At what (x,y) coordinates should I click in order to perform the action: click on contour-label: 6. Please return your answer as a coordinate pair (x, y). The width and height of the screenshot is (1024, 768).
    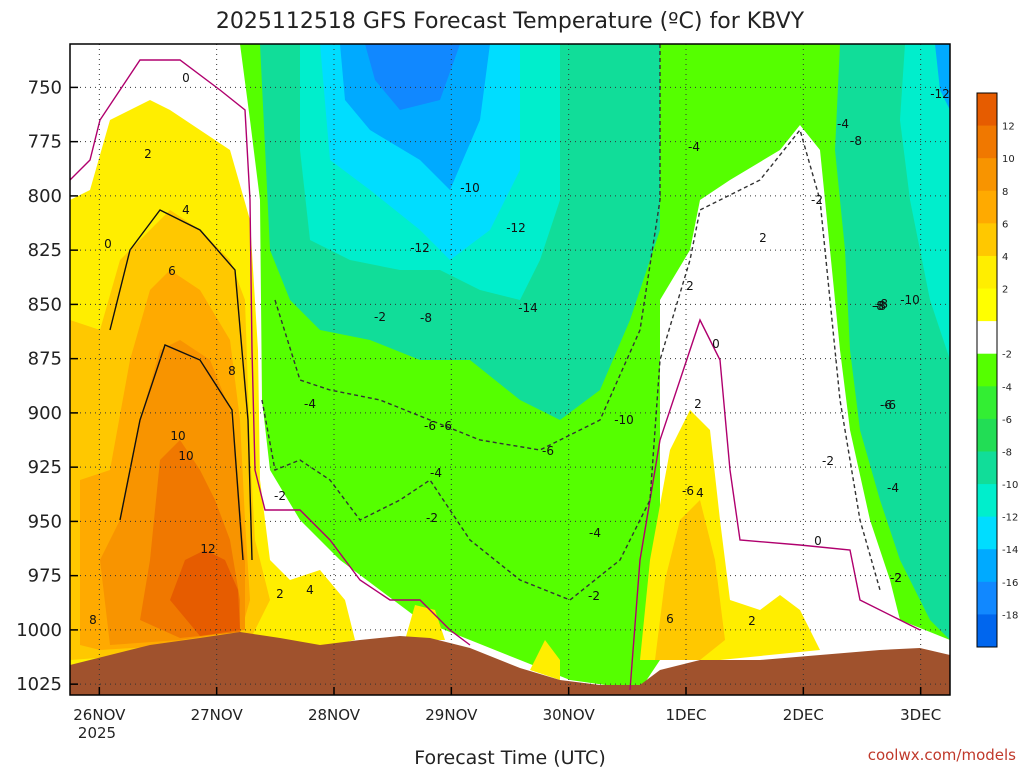
    Looking at the image, I should click on (172, 271).